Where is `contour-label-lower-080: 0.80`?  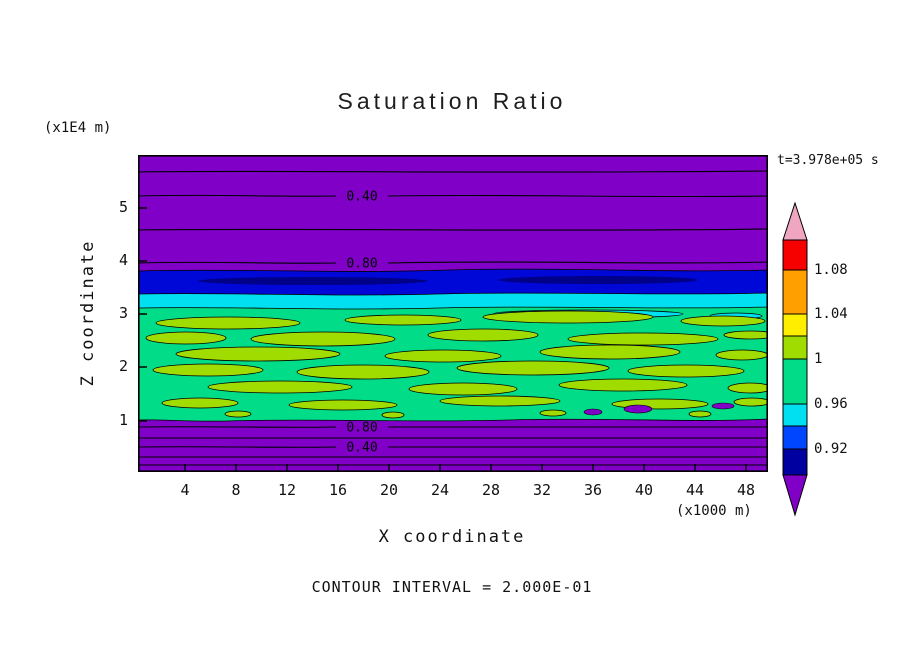
contour-label-lower-080: 0.80 is located at coordinates (361, 428).